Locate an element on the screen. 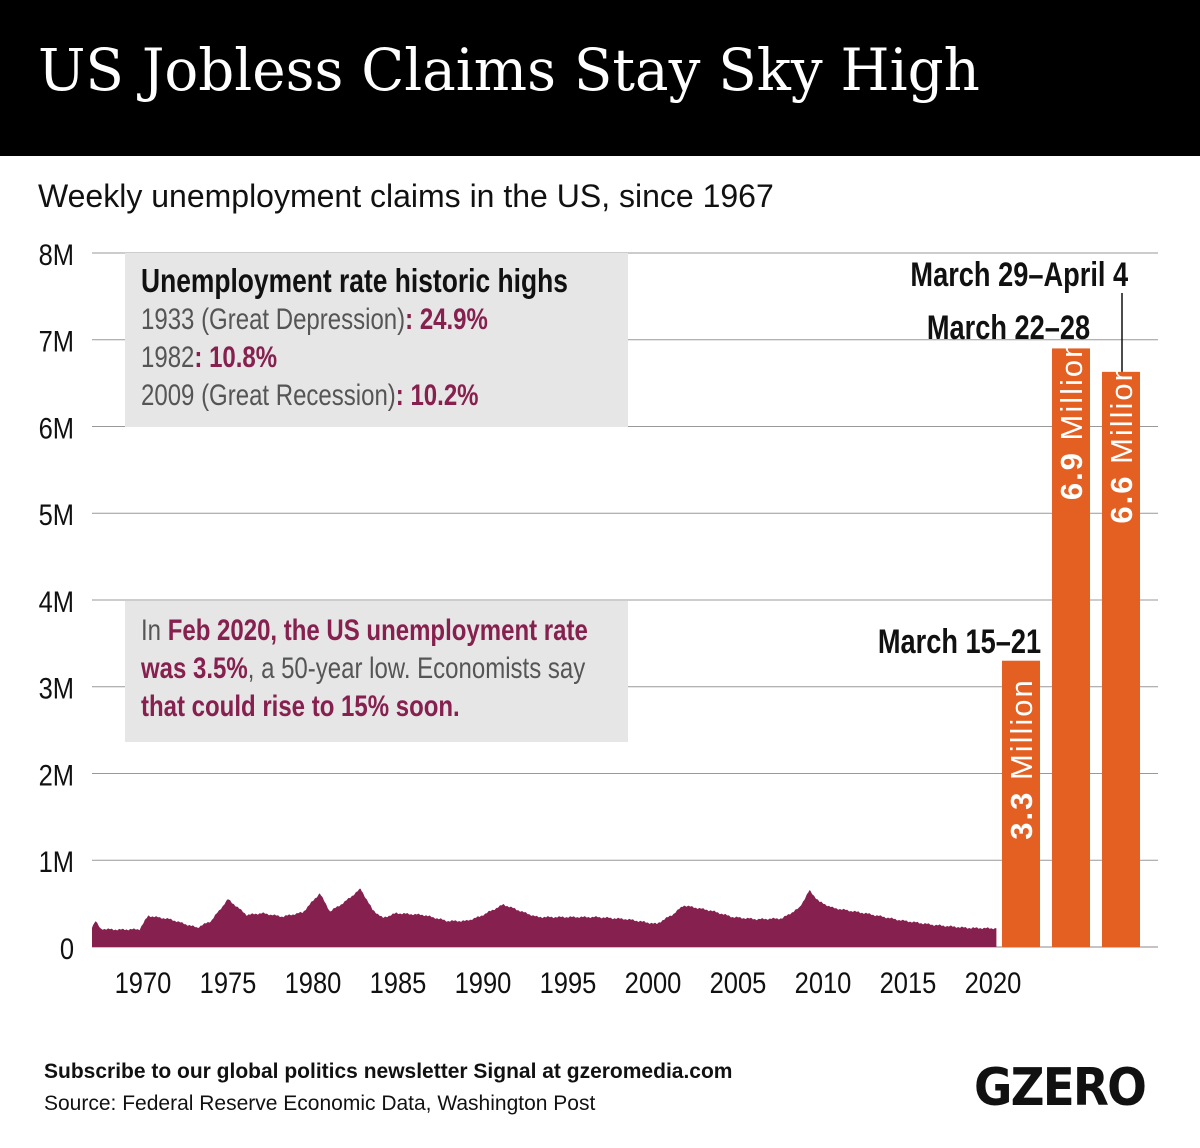 This screenshot has width=1200, height=1148. bar-value-label: 3.3 Million is located at coordinates (1021, 760).